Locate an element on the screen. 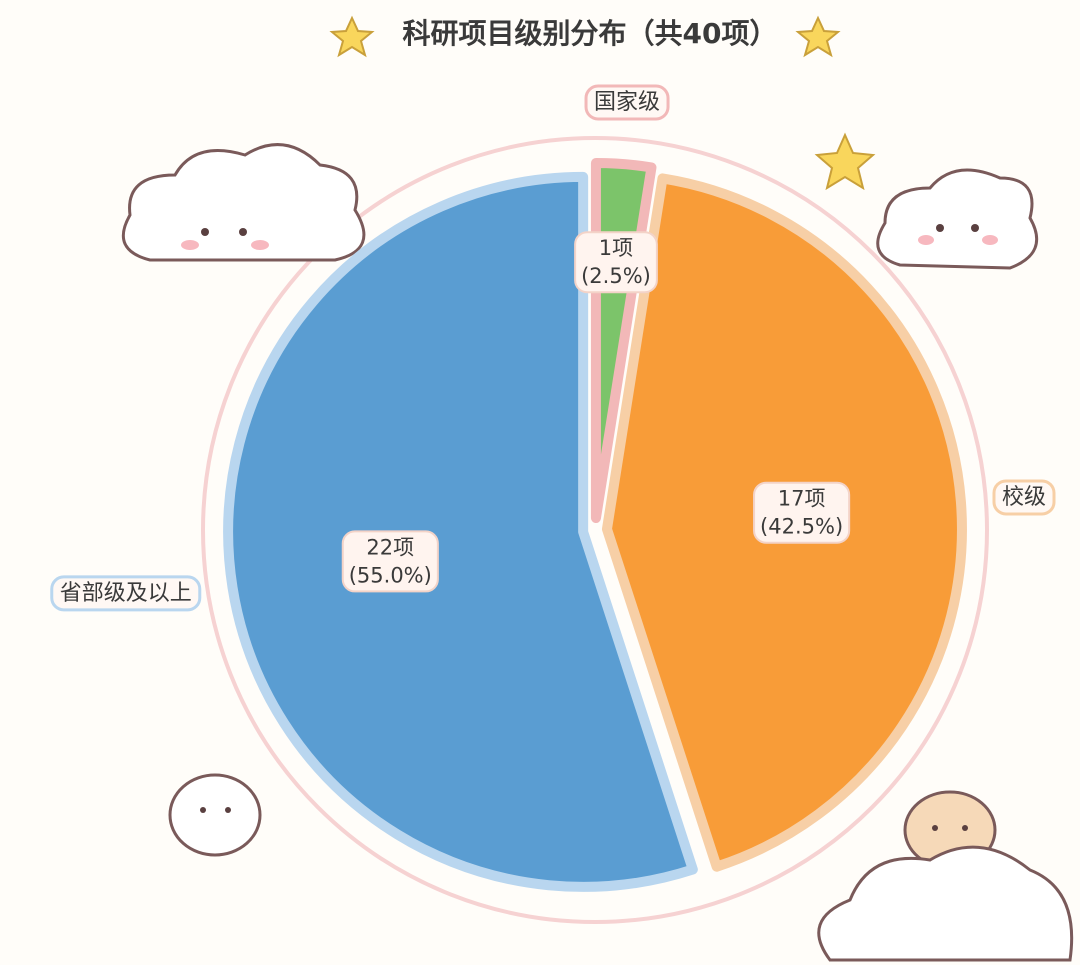 This screenshot has width=1080, height=965. data-label: 1项 is located at coordinates (616, 248).